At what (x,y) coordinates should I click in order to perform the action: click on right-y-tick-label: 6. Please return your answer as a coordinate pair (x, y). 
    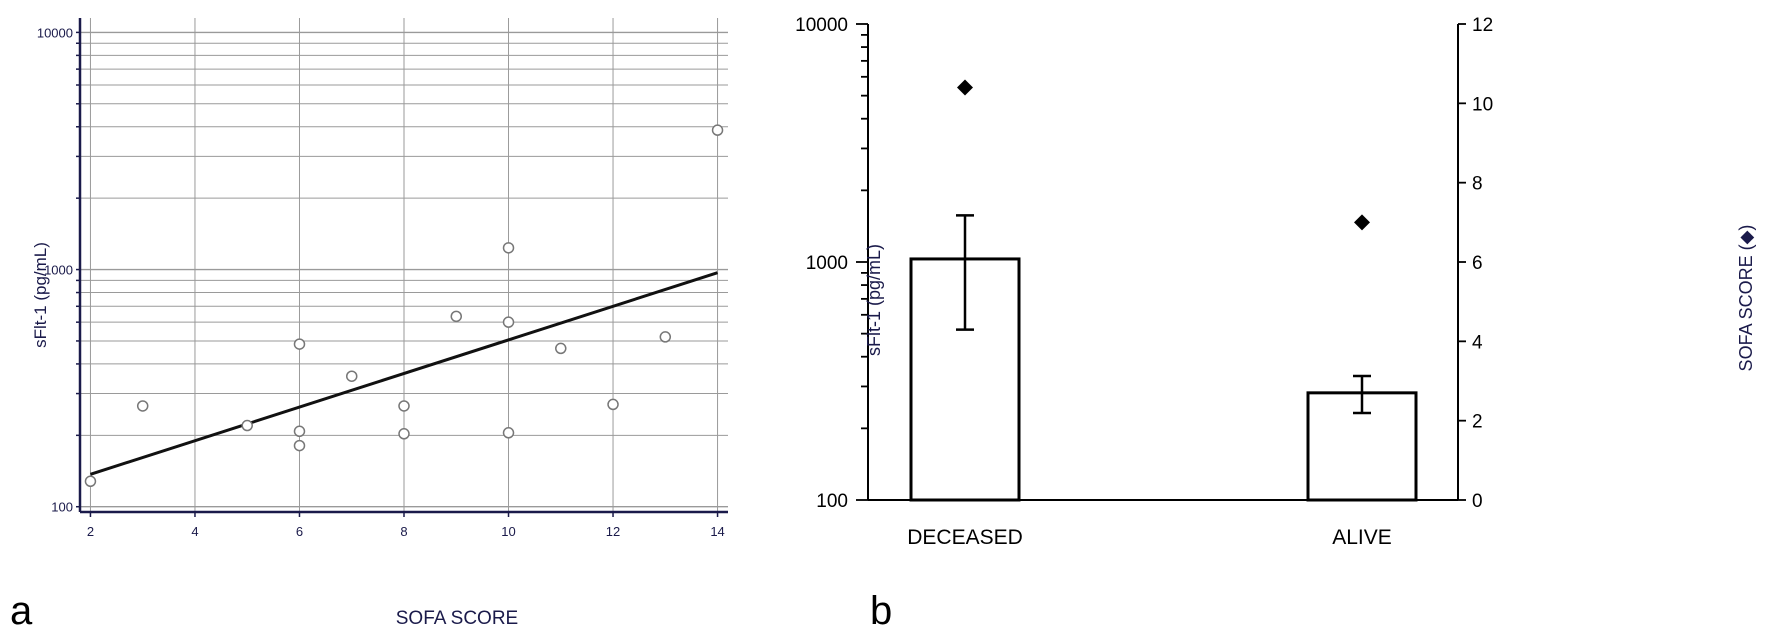
    Looking at the image, I should click on (1477, 263).